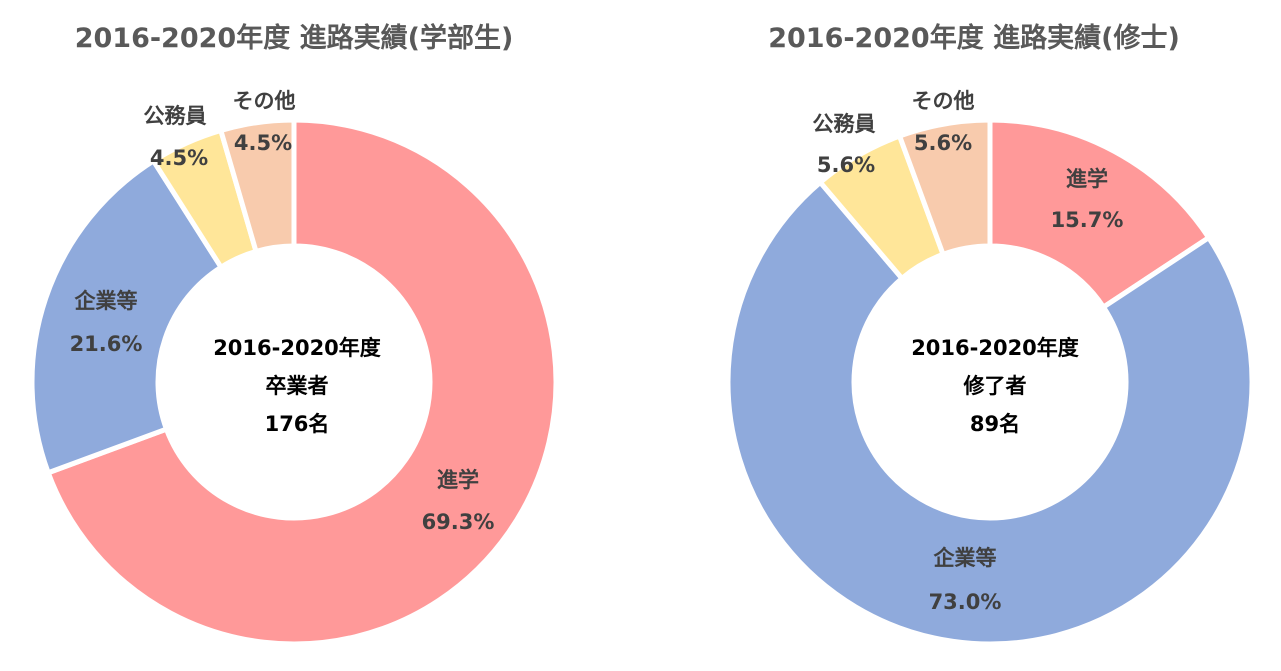 Image resolution: width=1281 pixels, height=671 pixels. What do you see at coordinates (1087, 220) in the screenshot?
I see `value-label-shingaku: 15.7%` at bounding box center [1087, 220].